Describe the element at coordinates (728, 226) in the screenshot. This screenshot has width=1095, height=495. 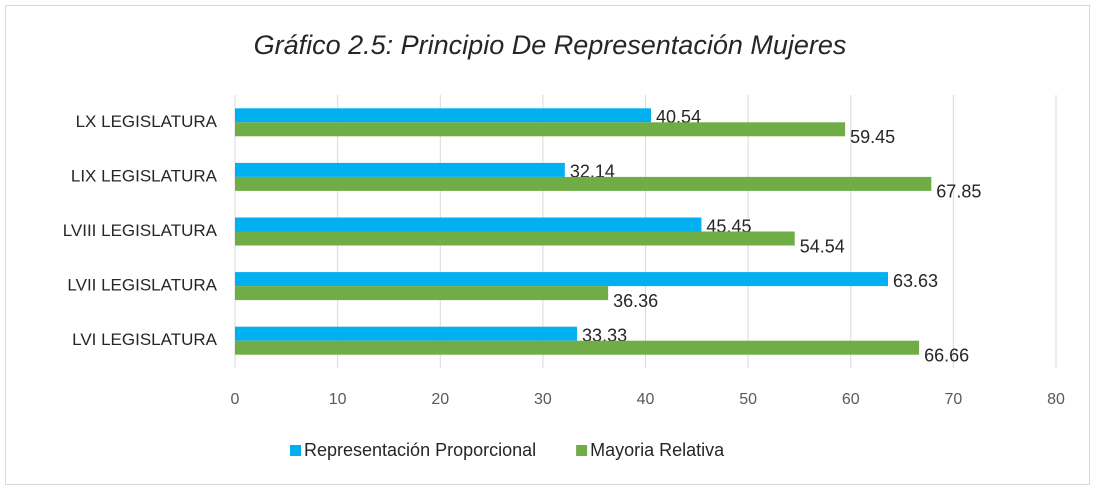
I see `data-label: 45.45` at that location.